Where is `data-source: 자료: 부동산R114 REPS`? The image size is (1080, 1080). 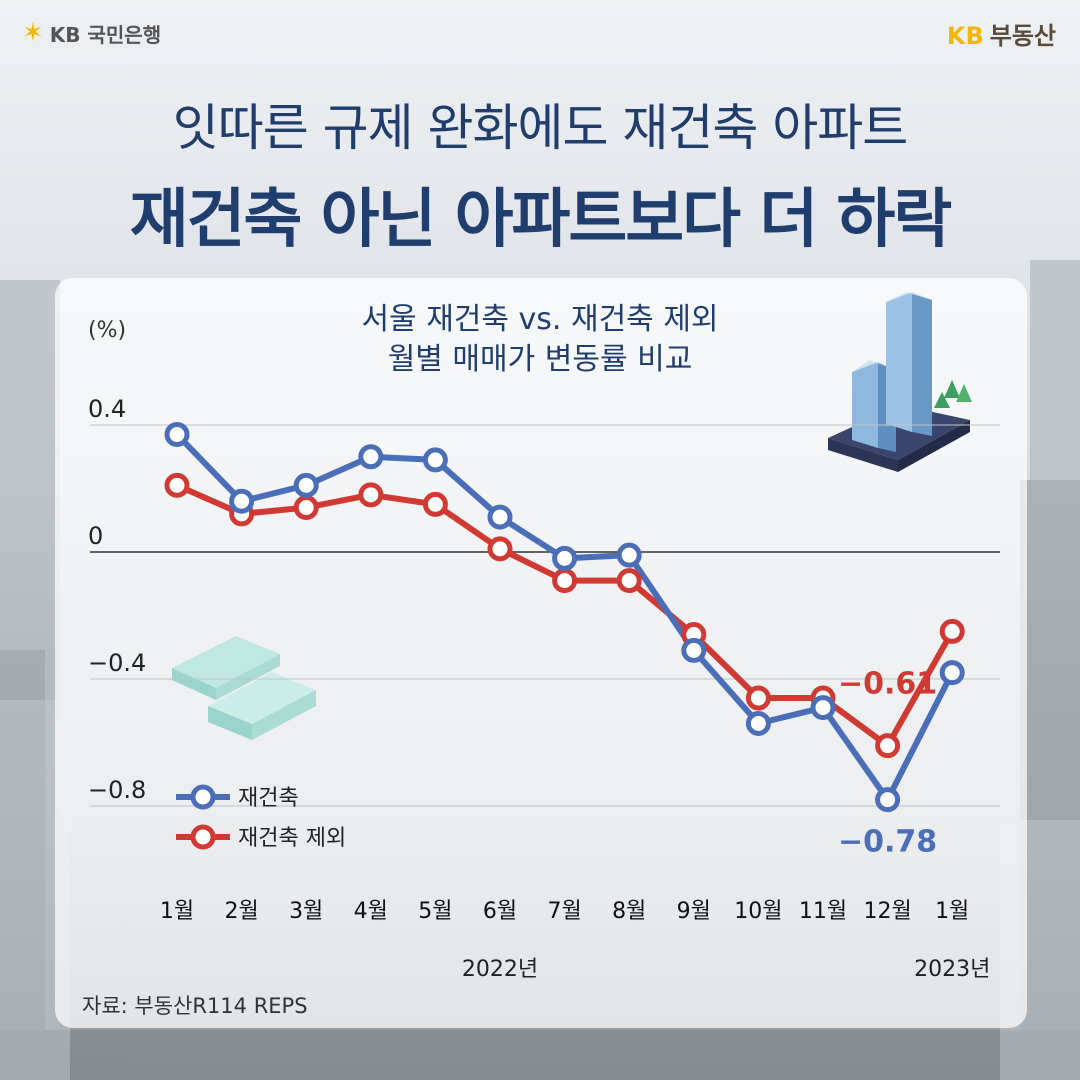 data-source: 자료: 부동산R114 REPS is located at coordinates (195, 1006).